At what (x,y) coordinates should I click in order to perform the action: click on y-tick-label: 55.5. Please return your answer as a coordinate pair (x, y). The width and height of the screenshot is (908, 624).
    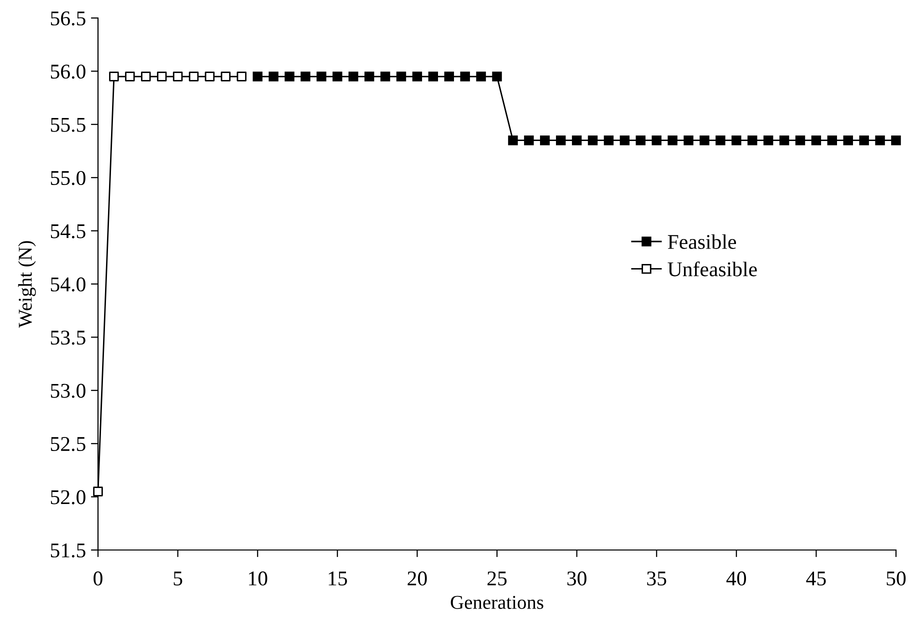
    Looking at the image, I should click on (68, 125).